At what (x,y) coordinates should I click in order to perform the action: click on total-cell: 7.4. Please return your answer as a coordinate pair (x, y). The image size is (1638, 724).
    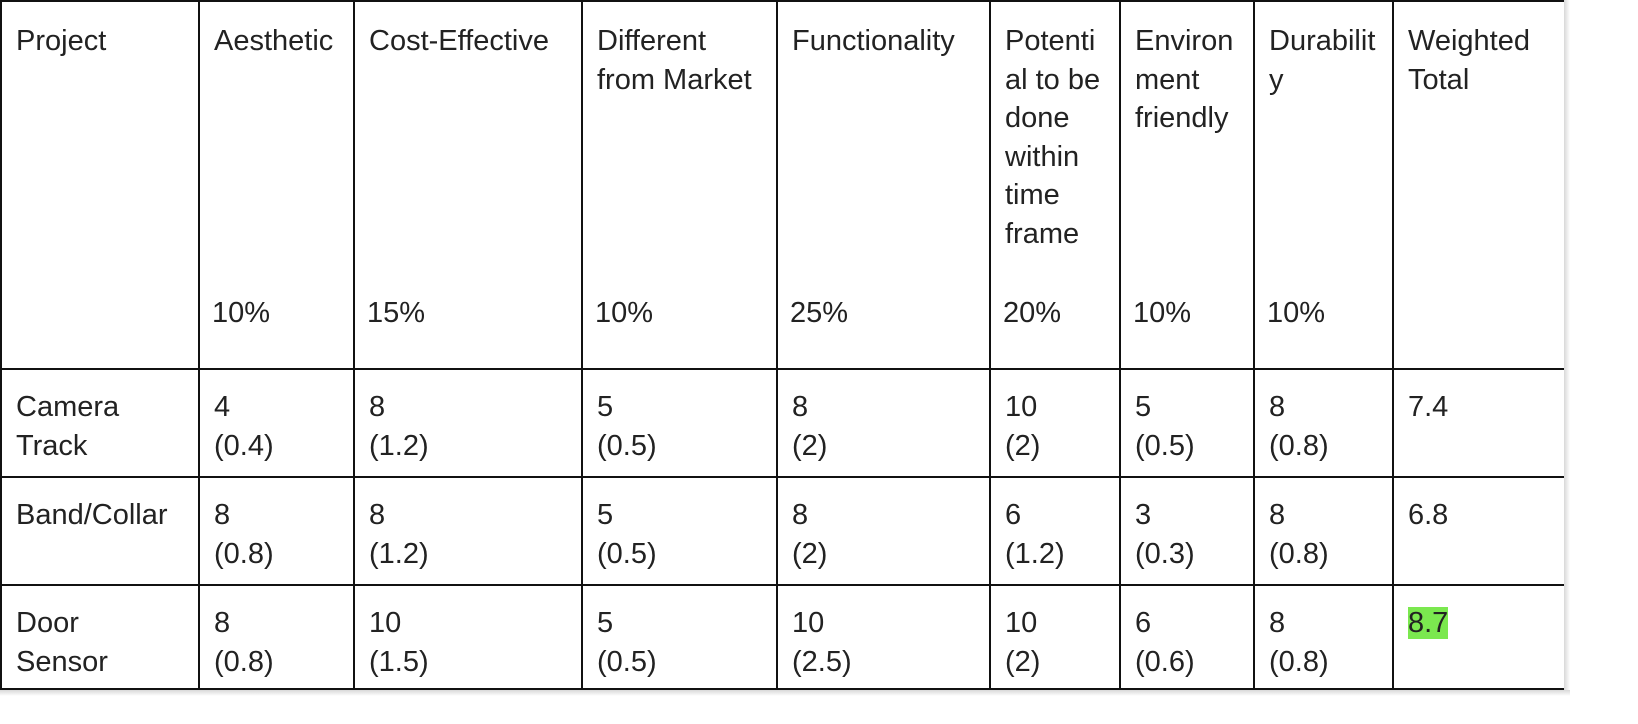
    Looking at the image, I should click on (1479, 423).